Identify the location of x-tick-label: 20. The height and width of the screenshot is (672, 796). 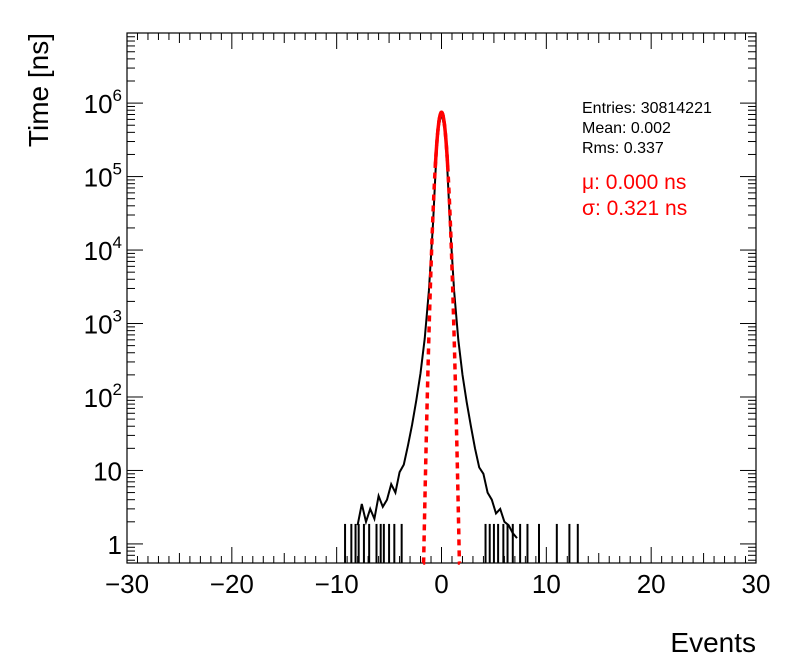
(651, 584).